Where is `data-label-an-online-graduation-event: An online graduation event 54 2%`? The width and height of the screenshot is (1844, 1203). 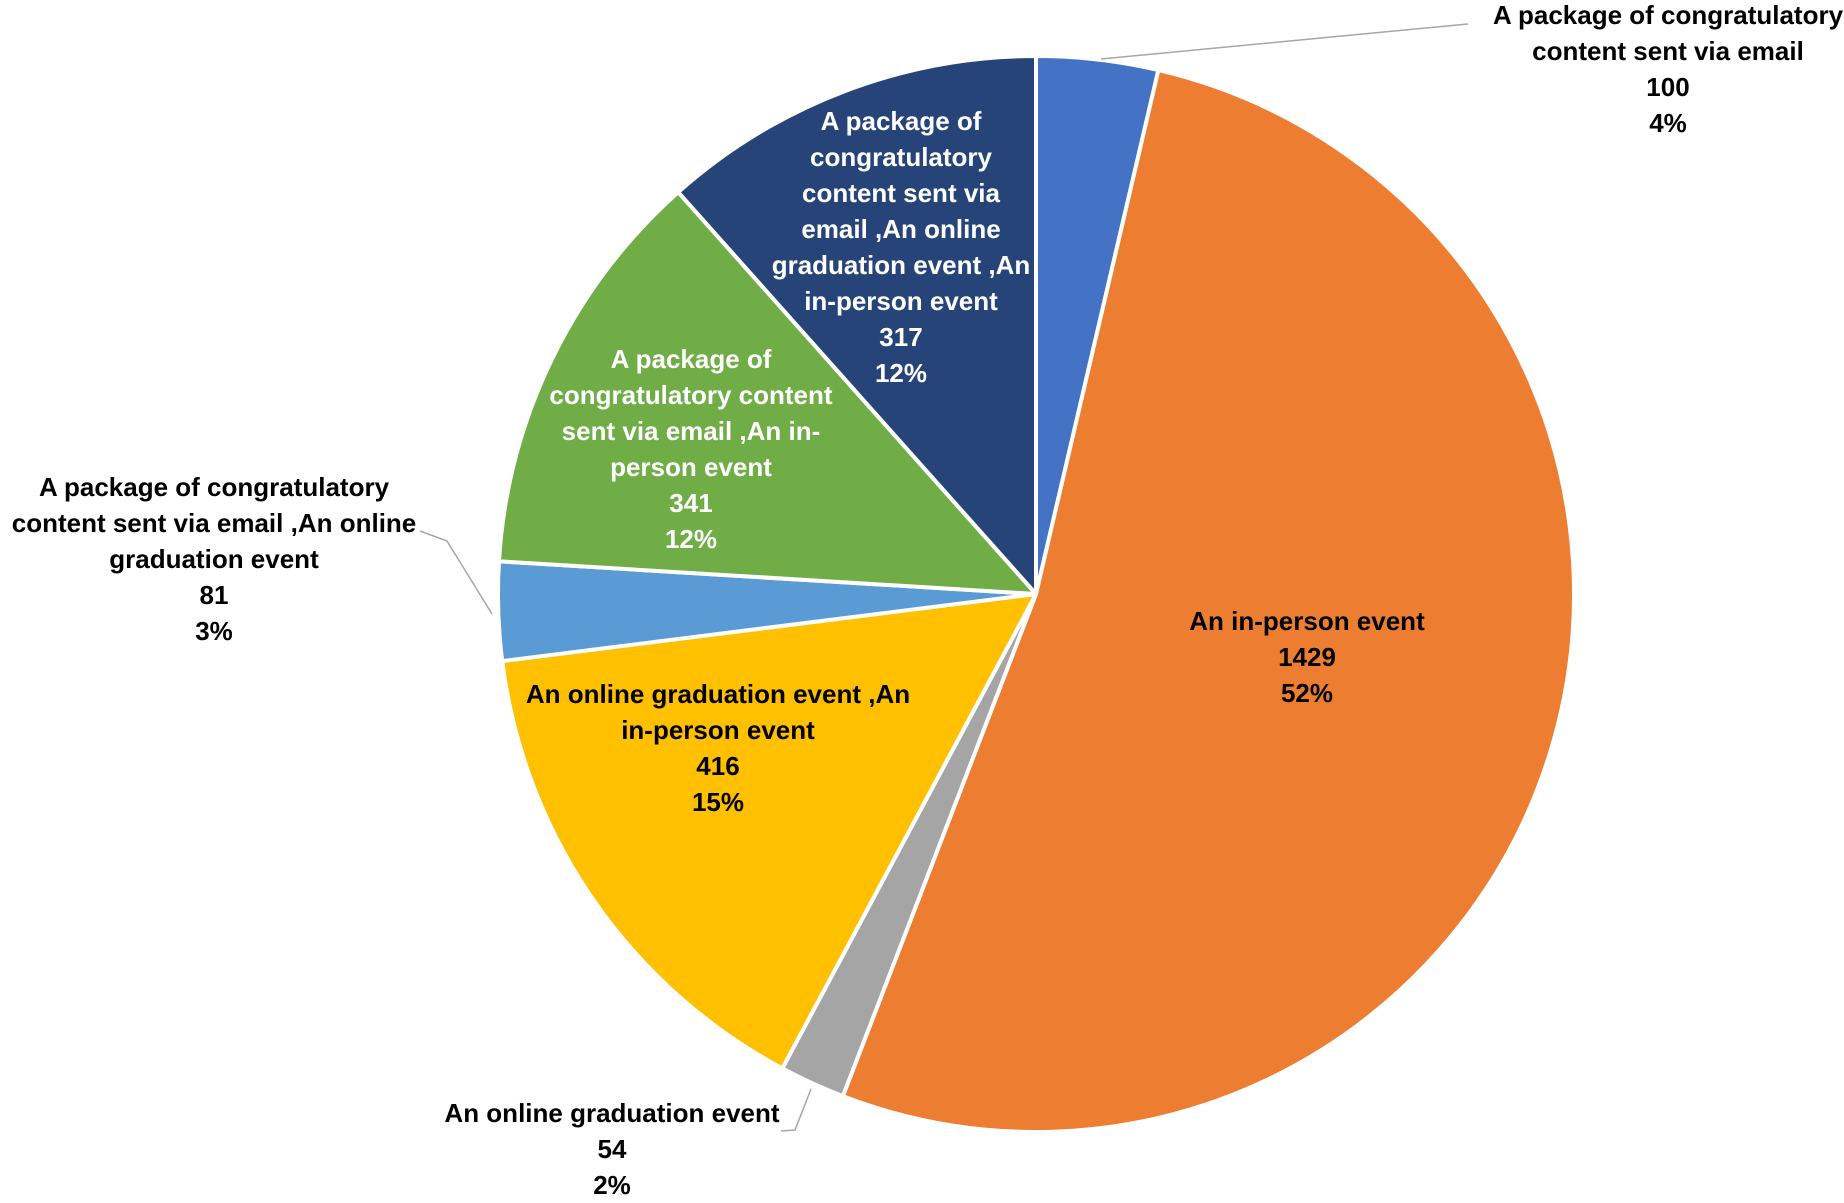
data-label-an-online-graduation-event: An online graduation event 54 2% is located at coordinates (611, 1149).